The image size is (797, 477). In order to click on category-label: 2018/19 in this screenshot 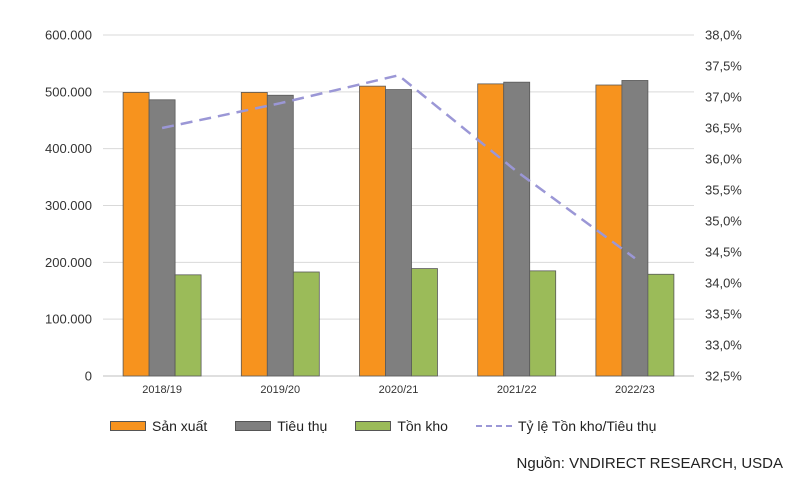, I will do `click(162, 390)`.